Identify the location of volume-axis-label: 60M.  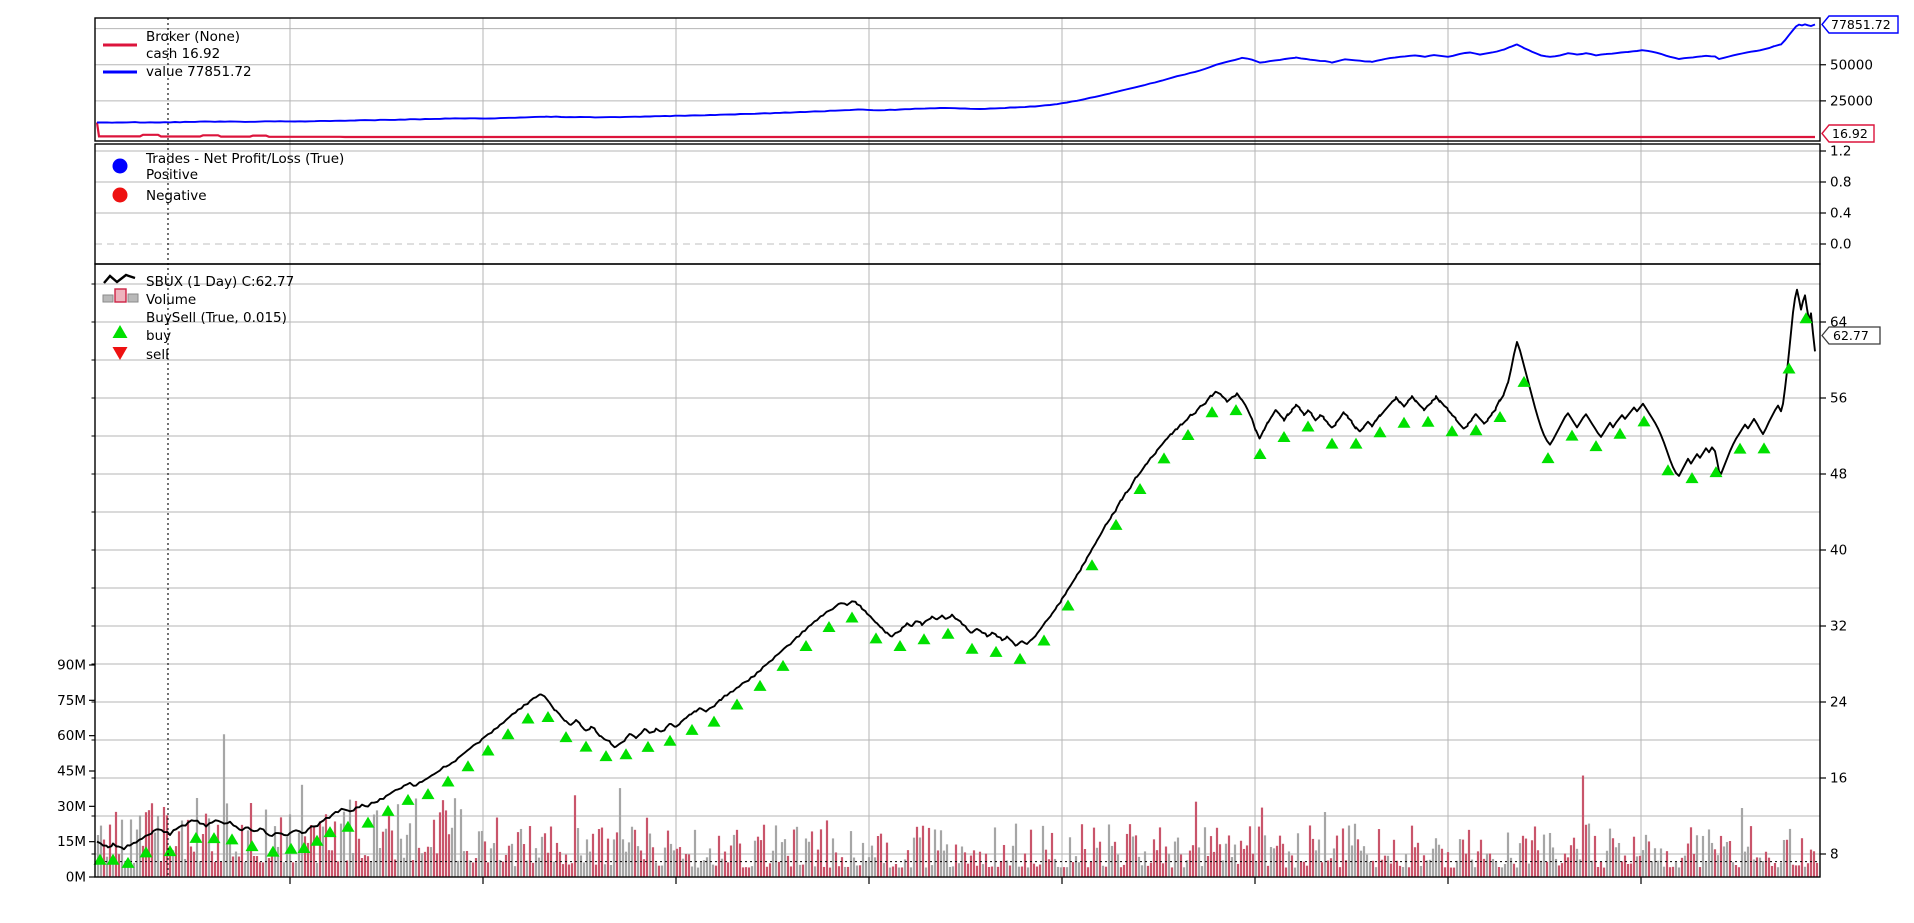
(71, 736).